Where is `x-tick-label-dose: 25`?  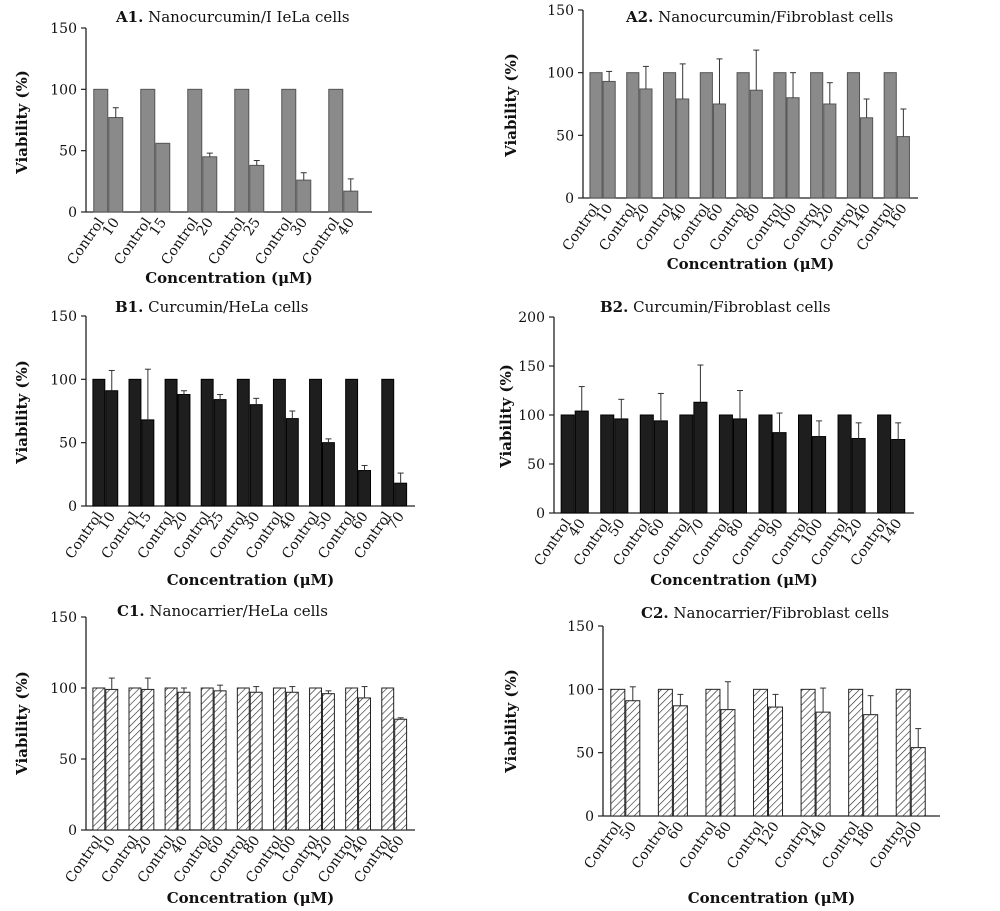
x-tick-label-dose: 25 is located at coordinates (252, 227).